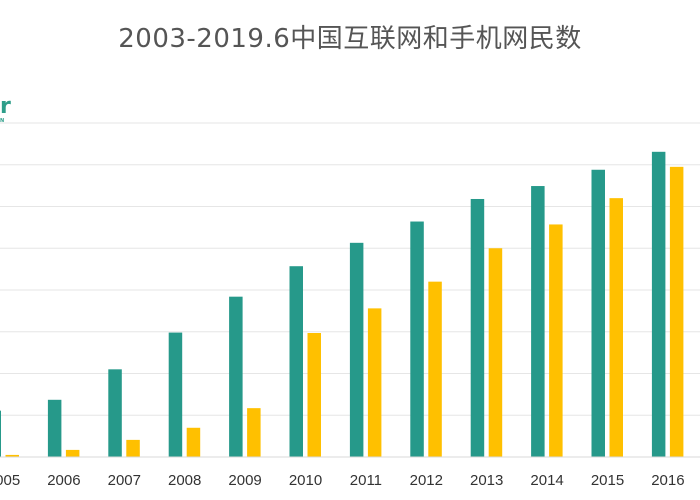  What do you see at coordinates (350, 39) in the screenshot?
I see `chart-title: 2003-2019.6中国互联网和手机网民数` at bounding box center [350, 39].